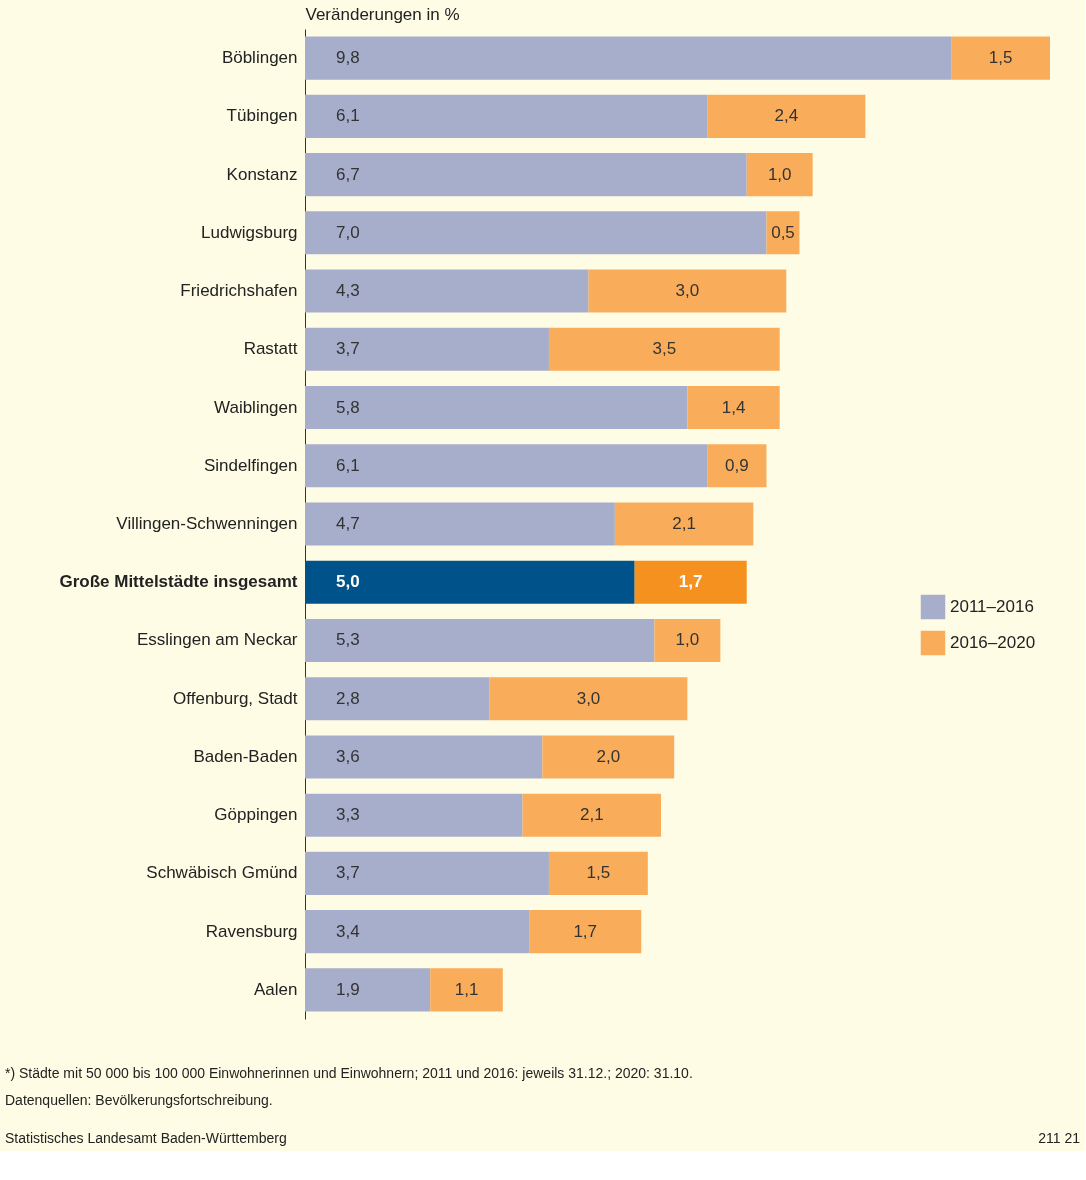  I want to click on y-tick-label: Villingen-Schwenningen, so click(207, 523).